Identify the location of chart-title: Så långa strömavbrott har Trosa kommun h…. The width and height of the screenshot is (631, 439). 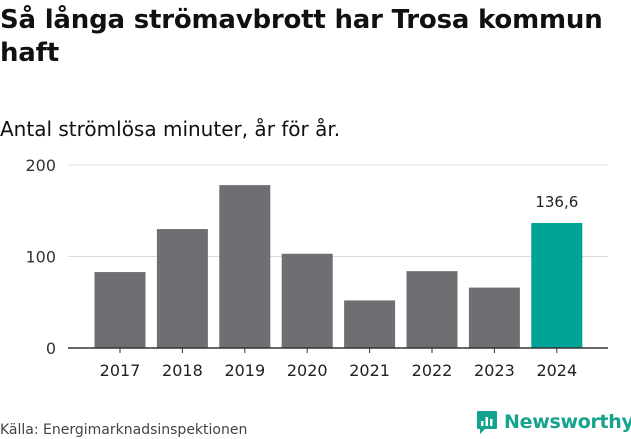
(301, 36).